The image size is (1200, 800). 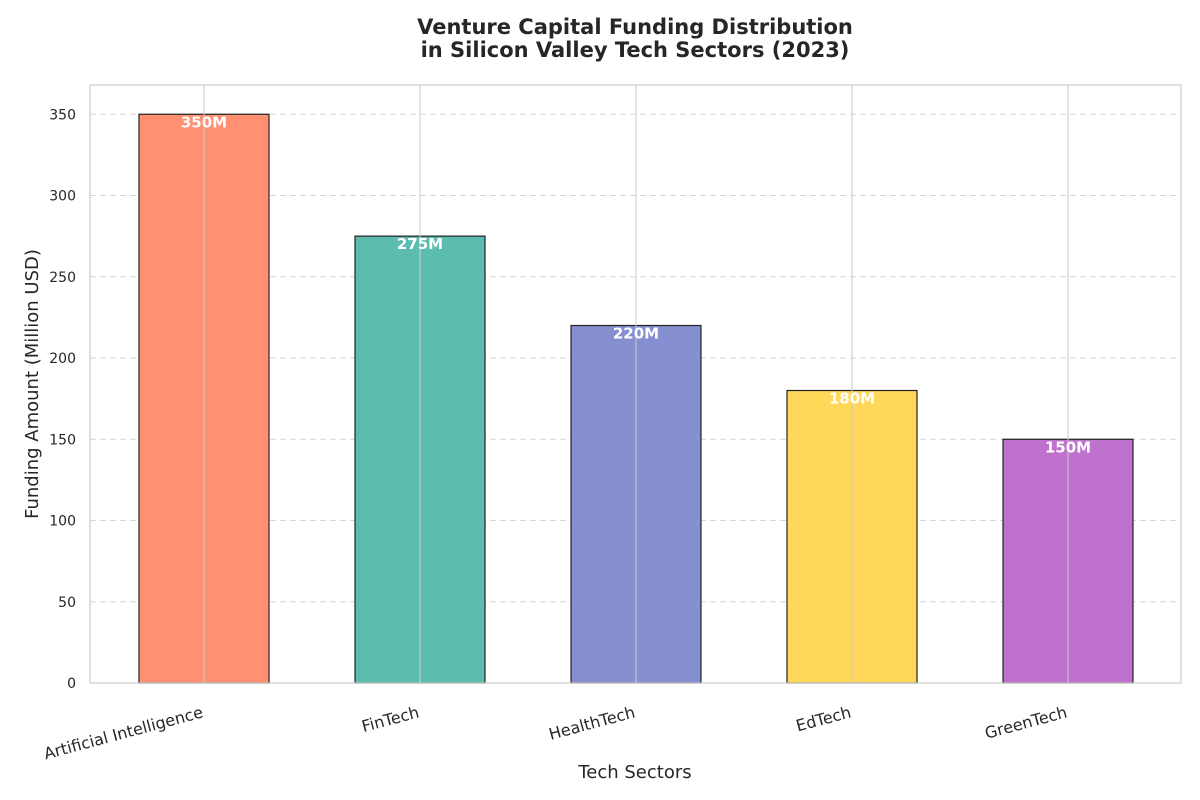 What do you see at coordinates (62, 278) in the screenshot?
I see `y-tick-label: 250` at bounding box center [62, 278].